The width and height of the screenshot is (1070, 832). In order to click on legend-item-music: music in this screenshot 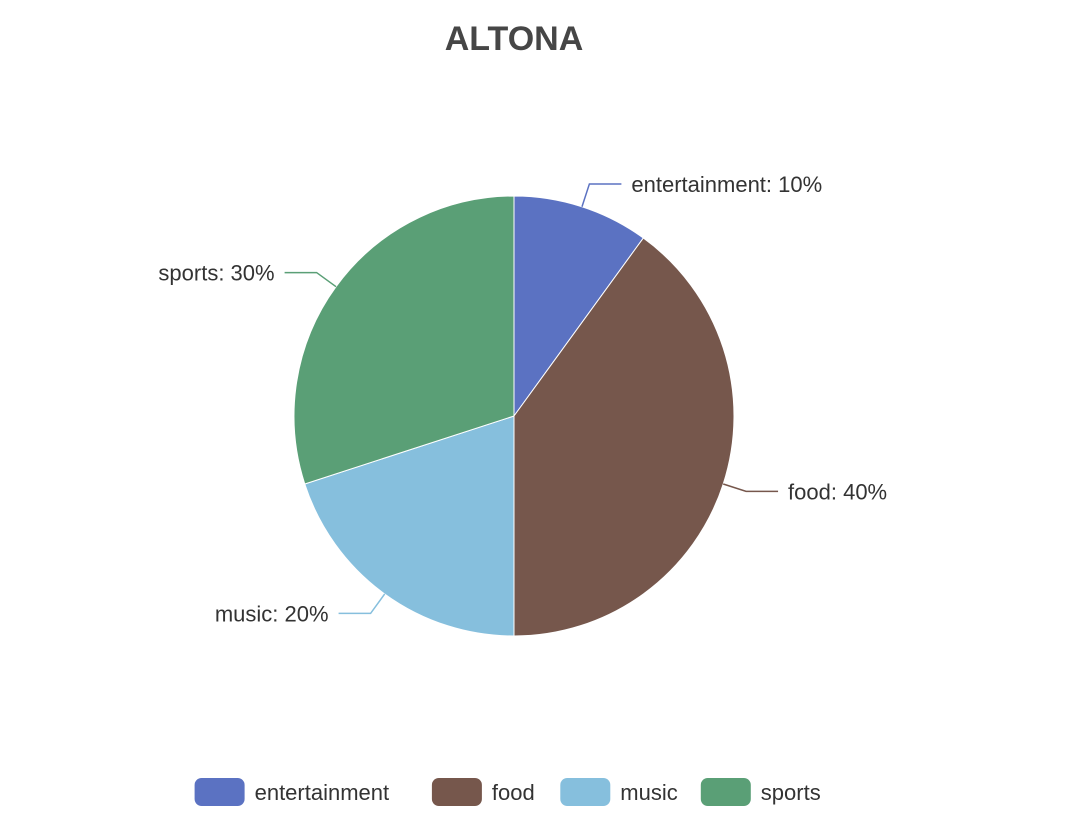, I will do `click(619, 792)`.